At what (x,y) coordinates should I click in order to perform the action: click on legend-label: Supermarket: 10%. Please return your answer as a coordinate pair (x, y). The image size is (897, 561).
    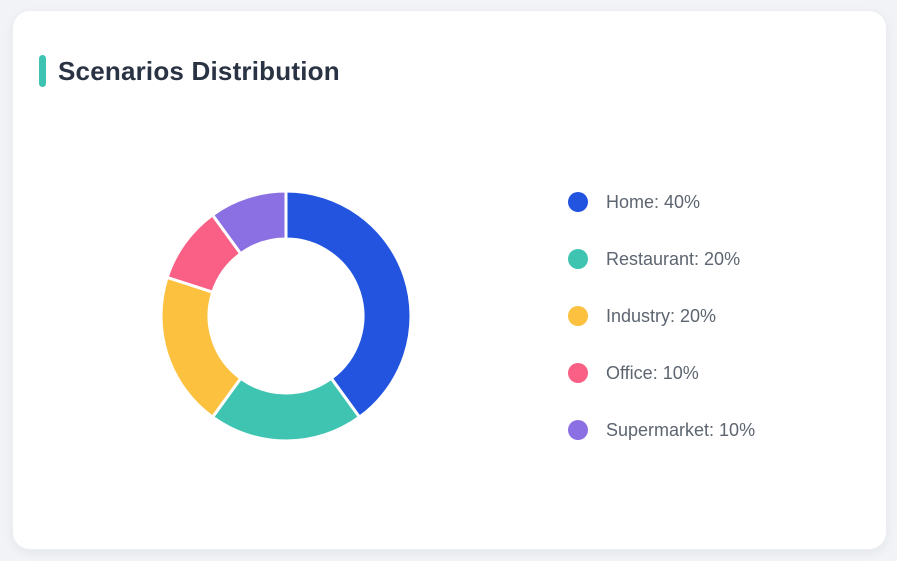
    Looking at the image, I should click on (681, 429).